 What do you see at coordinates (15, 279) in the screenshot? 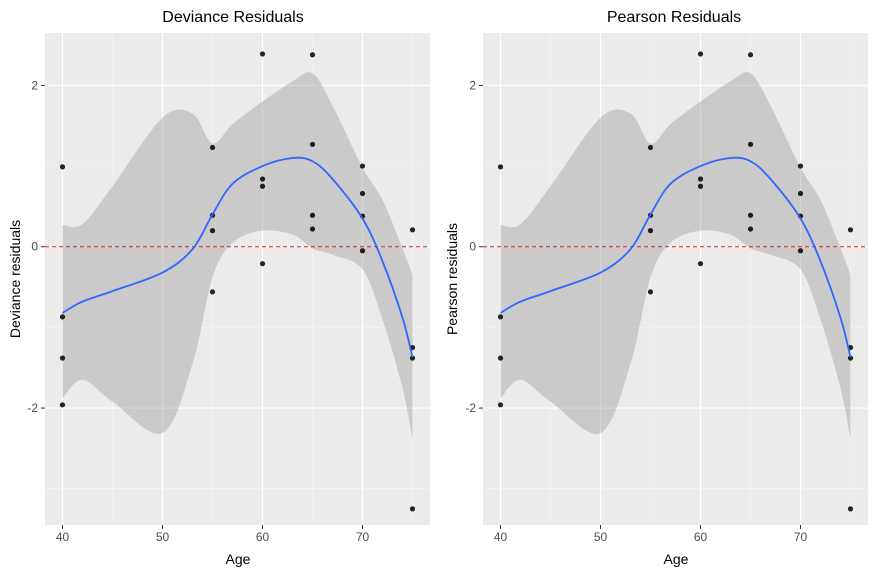
I see `y-axis-title: Deviance residuals` at bounding box center [15, 279].